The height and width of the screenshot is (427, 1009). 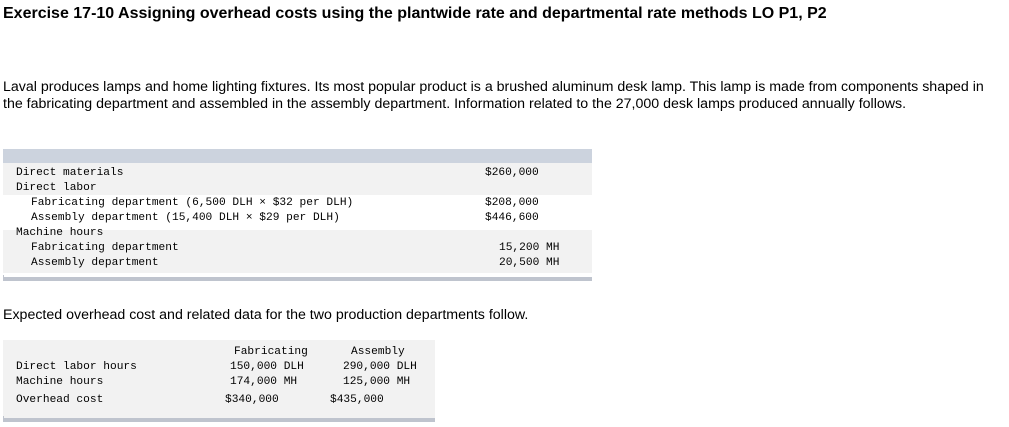 I want to click on asm-mh-label: Assembly department, so click(x=95, y=263).